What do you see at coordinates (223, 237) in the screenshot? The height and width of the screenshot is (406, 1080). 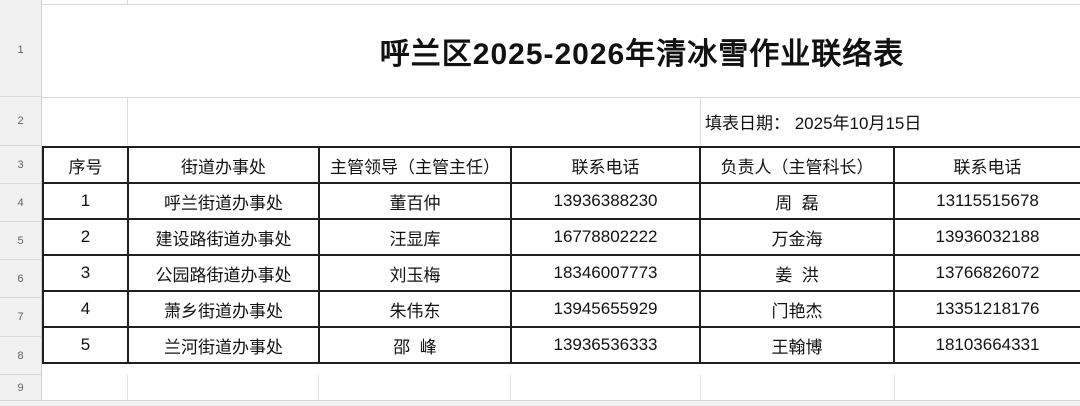 I see `cell-office: 建设路街道办事处` at bounding box center [223, 237].